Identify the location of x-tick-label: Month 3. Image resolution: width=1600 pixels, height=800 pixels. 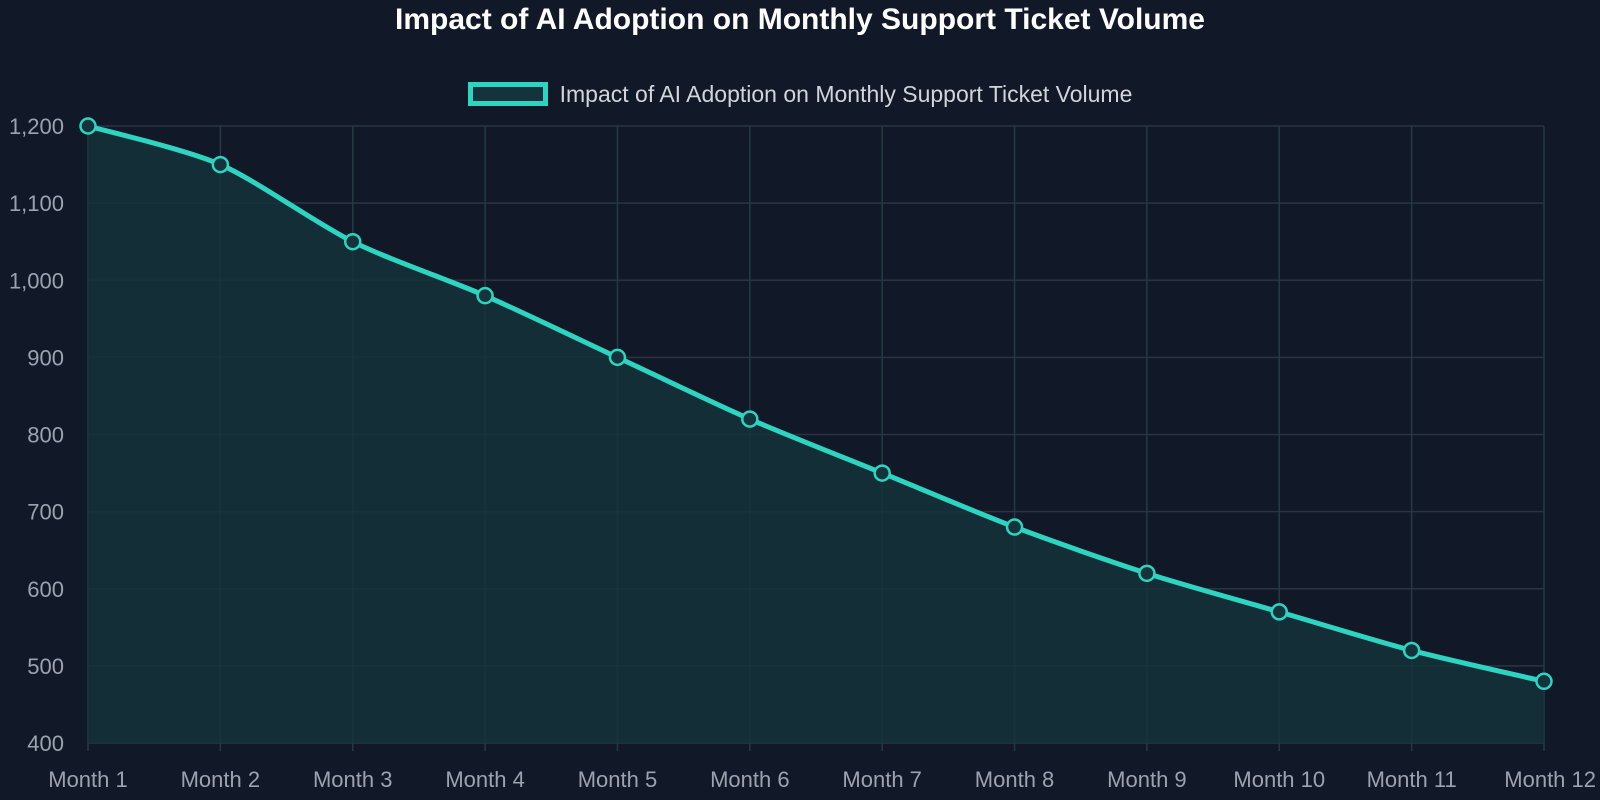
(353, 779).